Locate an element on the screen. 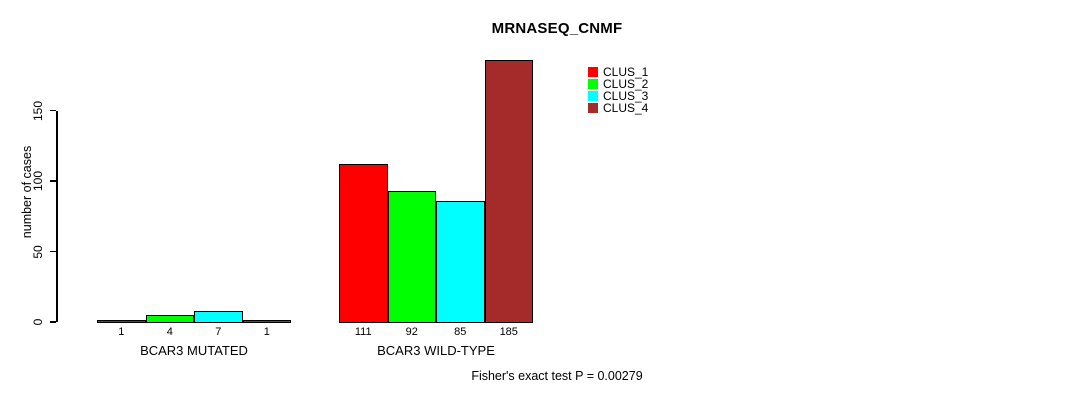 The width and height of the screenshot is (1090, 400). legend-label: CLUS_1 is located at coordinates (626, 72).